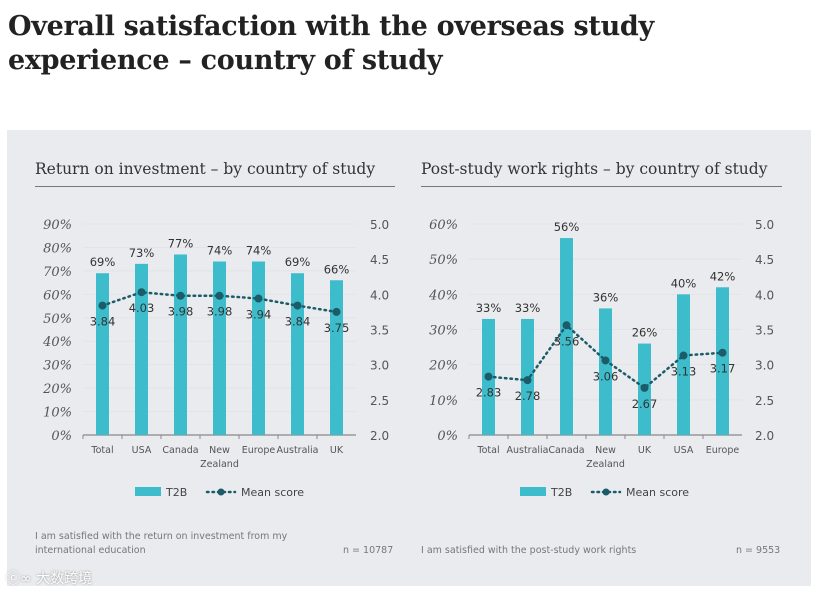 This screenshot has width=819, height=594. What do you see at coordinates (606, 297) in the screenshot?
I see `bar-value-label: 36%` at bounding box center [606, 297].